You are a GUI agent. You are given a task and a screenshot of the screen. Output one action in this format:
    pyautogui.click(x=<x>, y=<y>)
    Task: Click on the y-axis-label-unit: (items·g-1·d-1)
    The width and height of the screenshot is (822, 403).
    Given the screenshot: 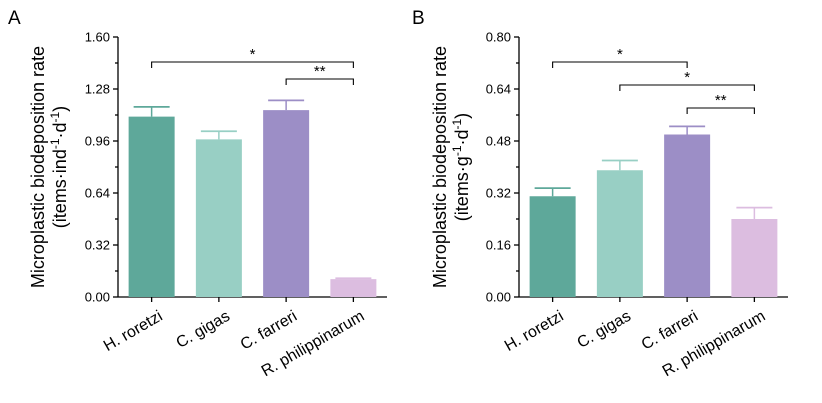 What is the action you would take?
    pyautogui.click(x=461, y=167)
    